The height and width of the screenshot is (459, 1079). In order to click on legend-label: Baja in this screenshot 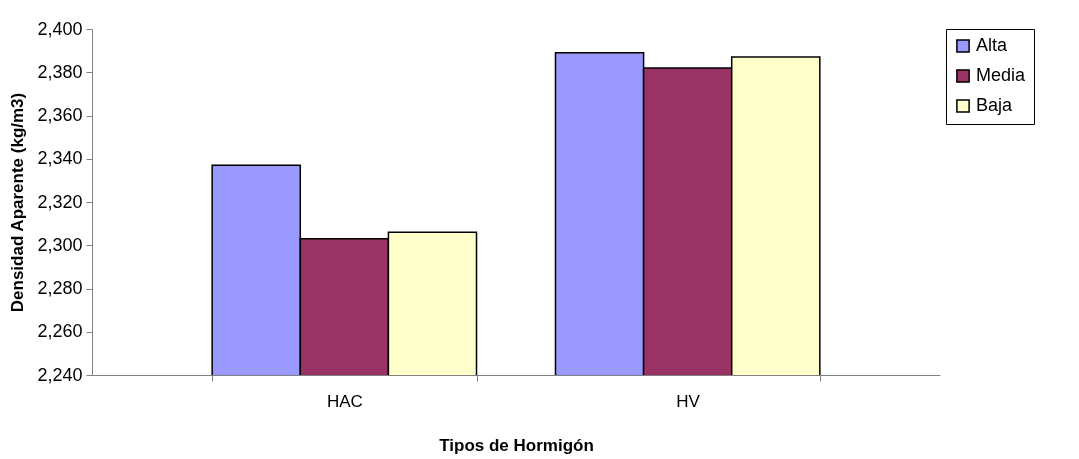, I will do `click(995, 105)`.